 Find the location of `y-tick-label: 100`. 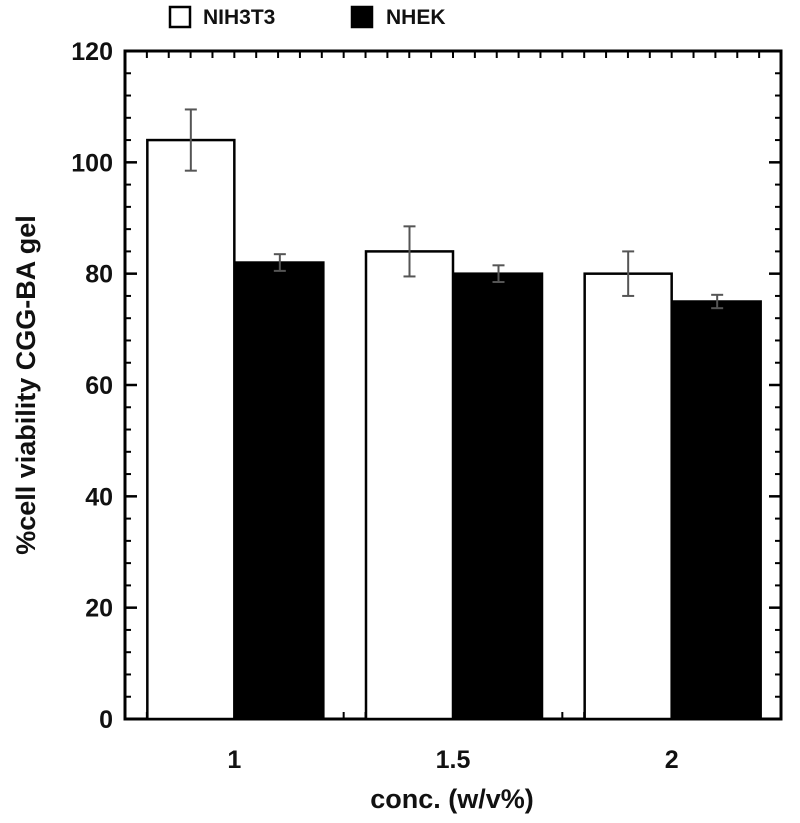

y-tick-label: 100 is located at coordinates (92, 163).